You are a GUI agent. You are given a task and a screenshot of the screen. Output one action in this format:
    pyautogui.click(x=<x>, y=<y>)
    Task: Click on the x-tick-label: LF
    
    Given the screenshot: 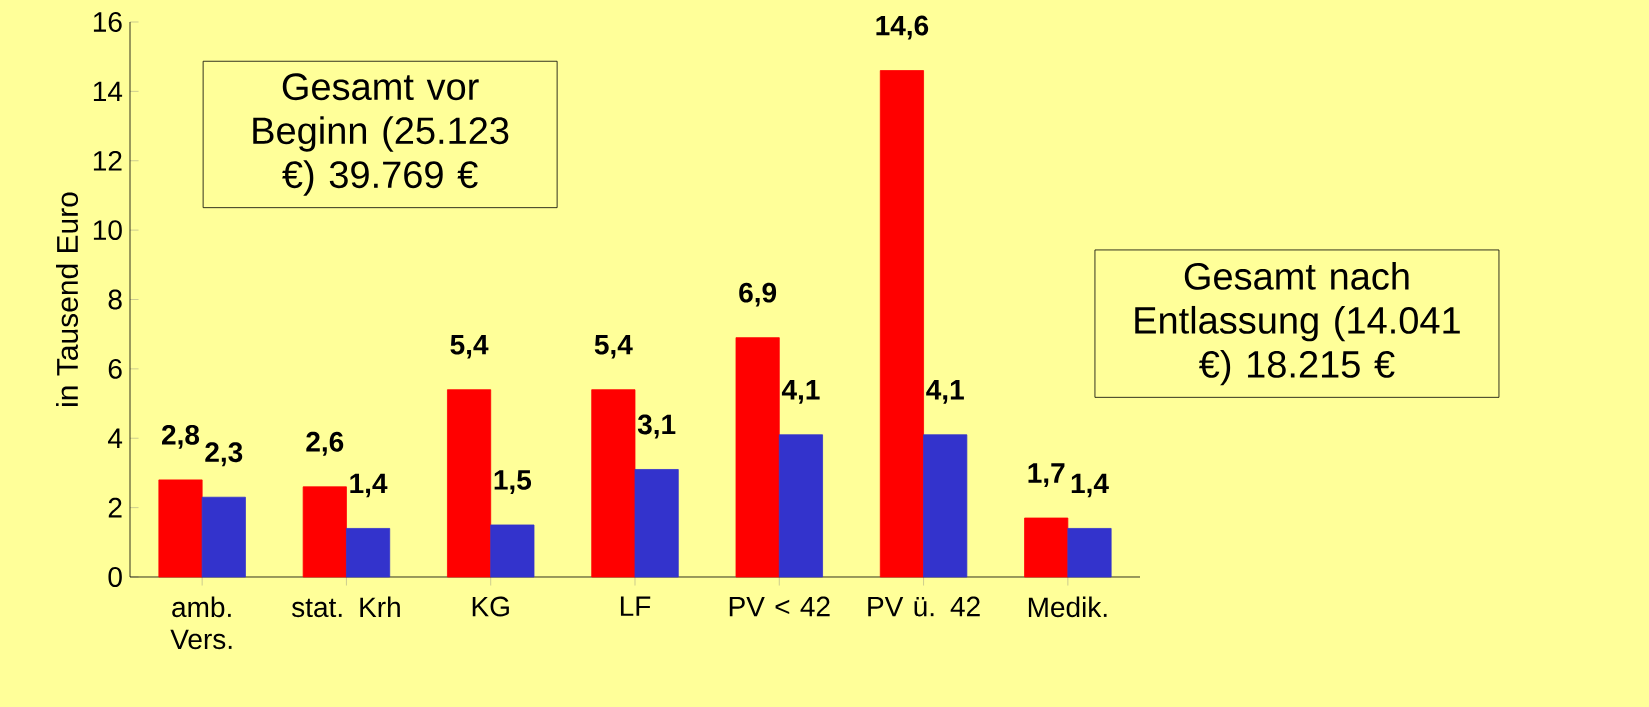 What is the action you would take?
    pyautogui.click(x=635, y=606)
    